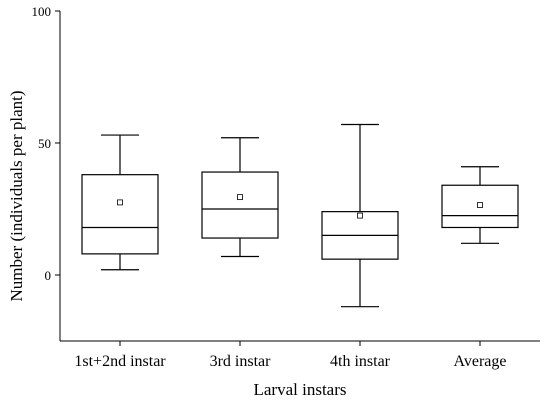 This screenshot has height=405, width=550. Describe the element at coordinates (360, 361) in the screenshot. I see `x-tick-label: 4th instar` at that location.